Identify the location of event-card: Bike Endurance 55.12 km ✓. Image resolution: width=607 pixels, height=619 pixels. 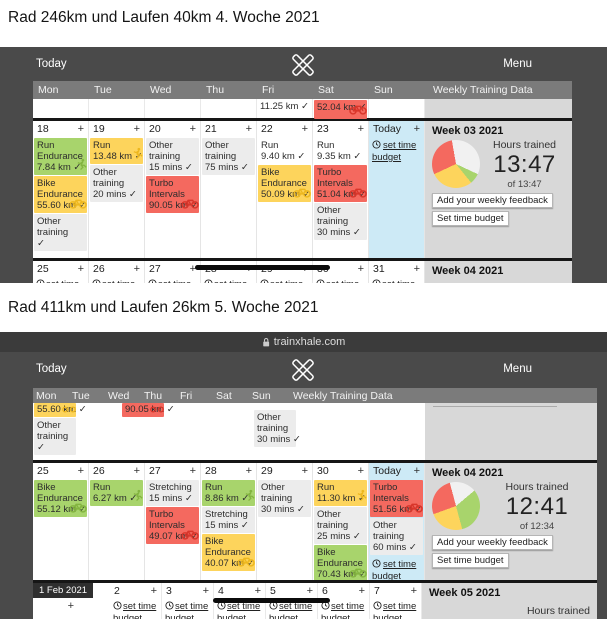
(60, 498).